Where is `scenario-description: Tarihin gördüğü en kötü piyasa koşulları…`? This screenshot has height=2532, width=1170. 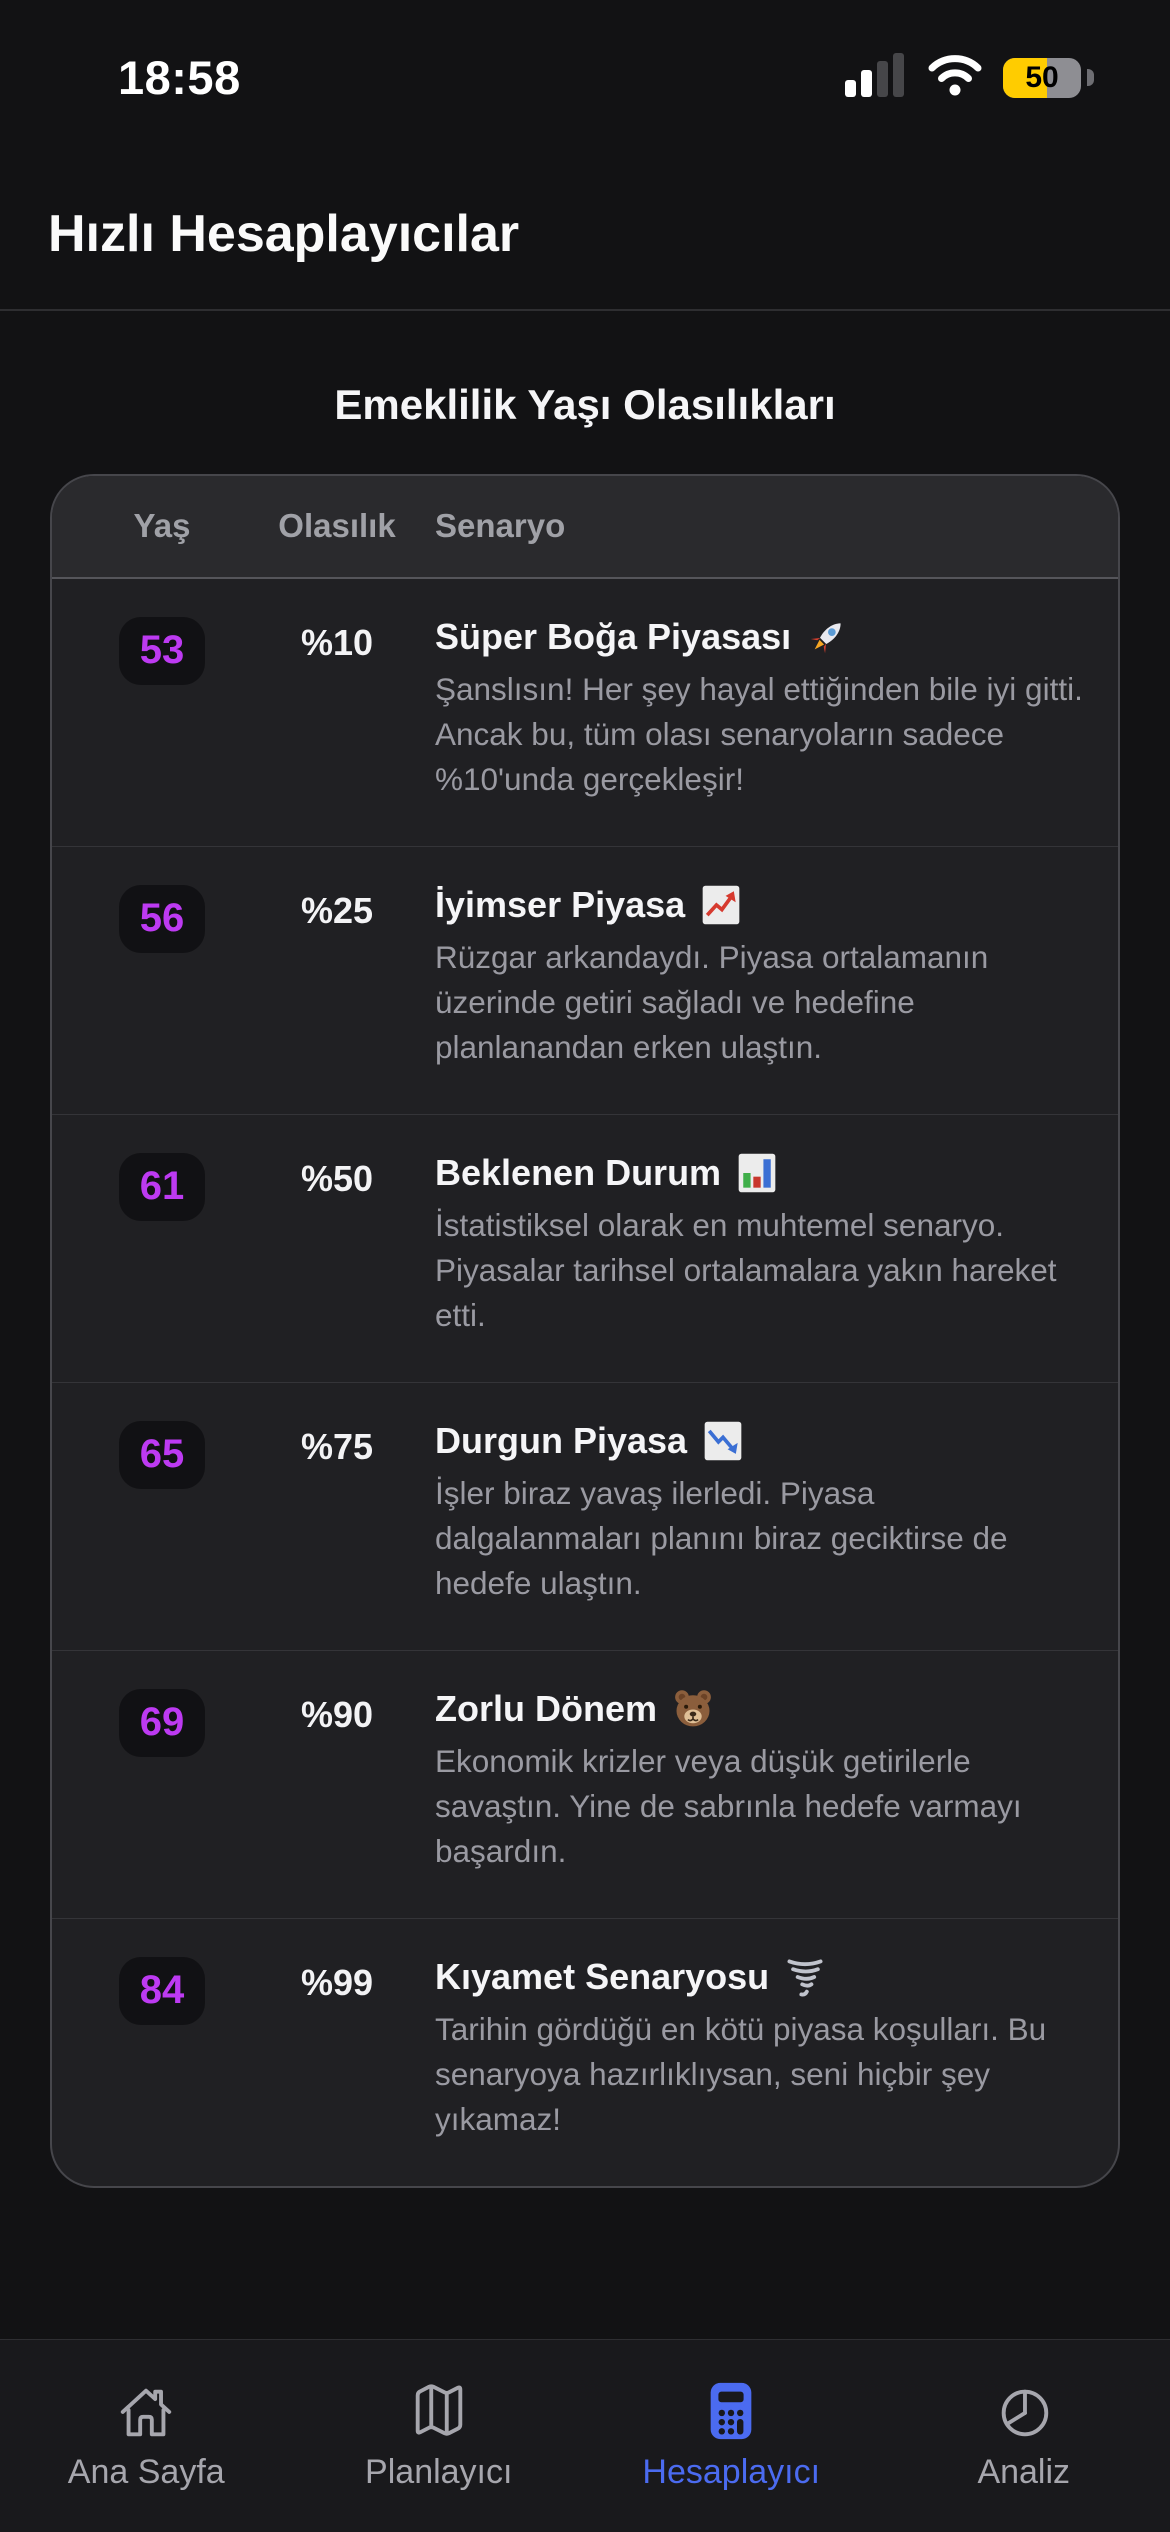
scenario-description: Tarihin gördüğü en kötü piyasa koşulları… is located at coordinates (741, 2073).